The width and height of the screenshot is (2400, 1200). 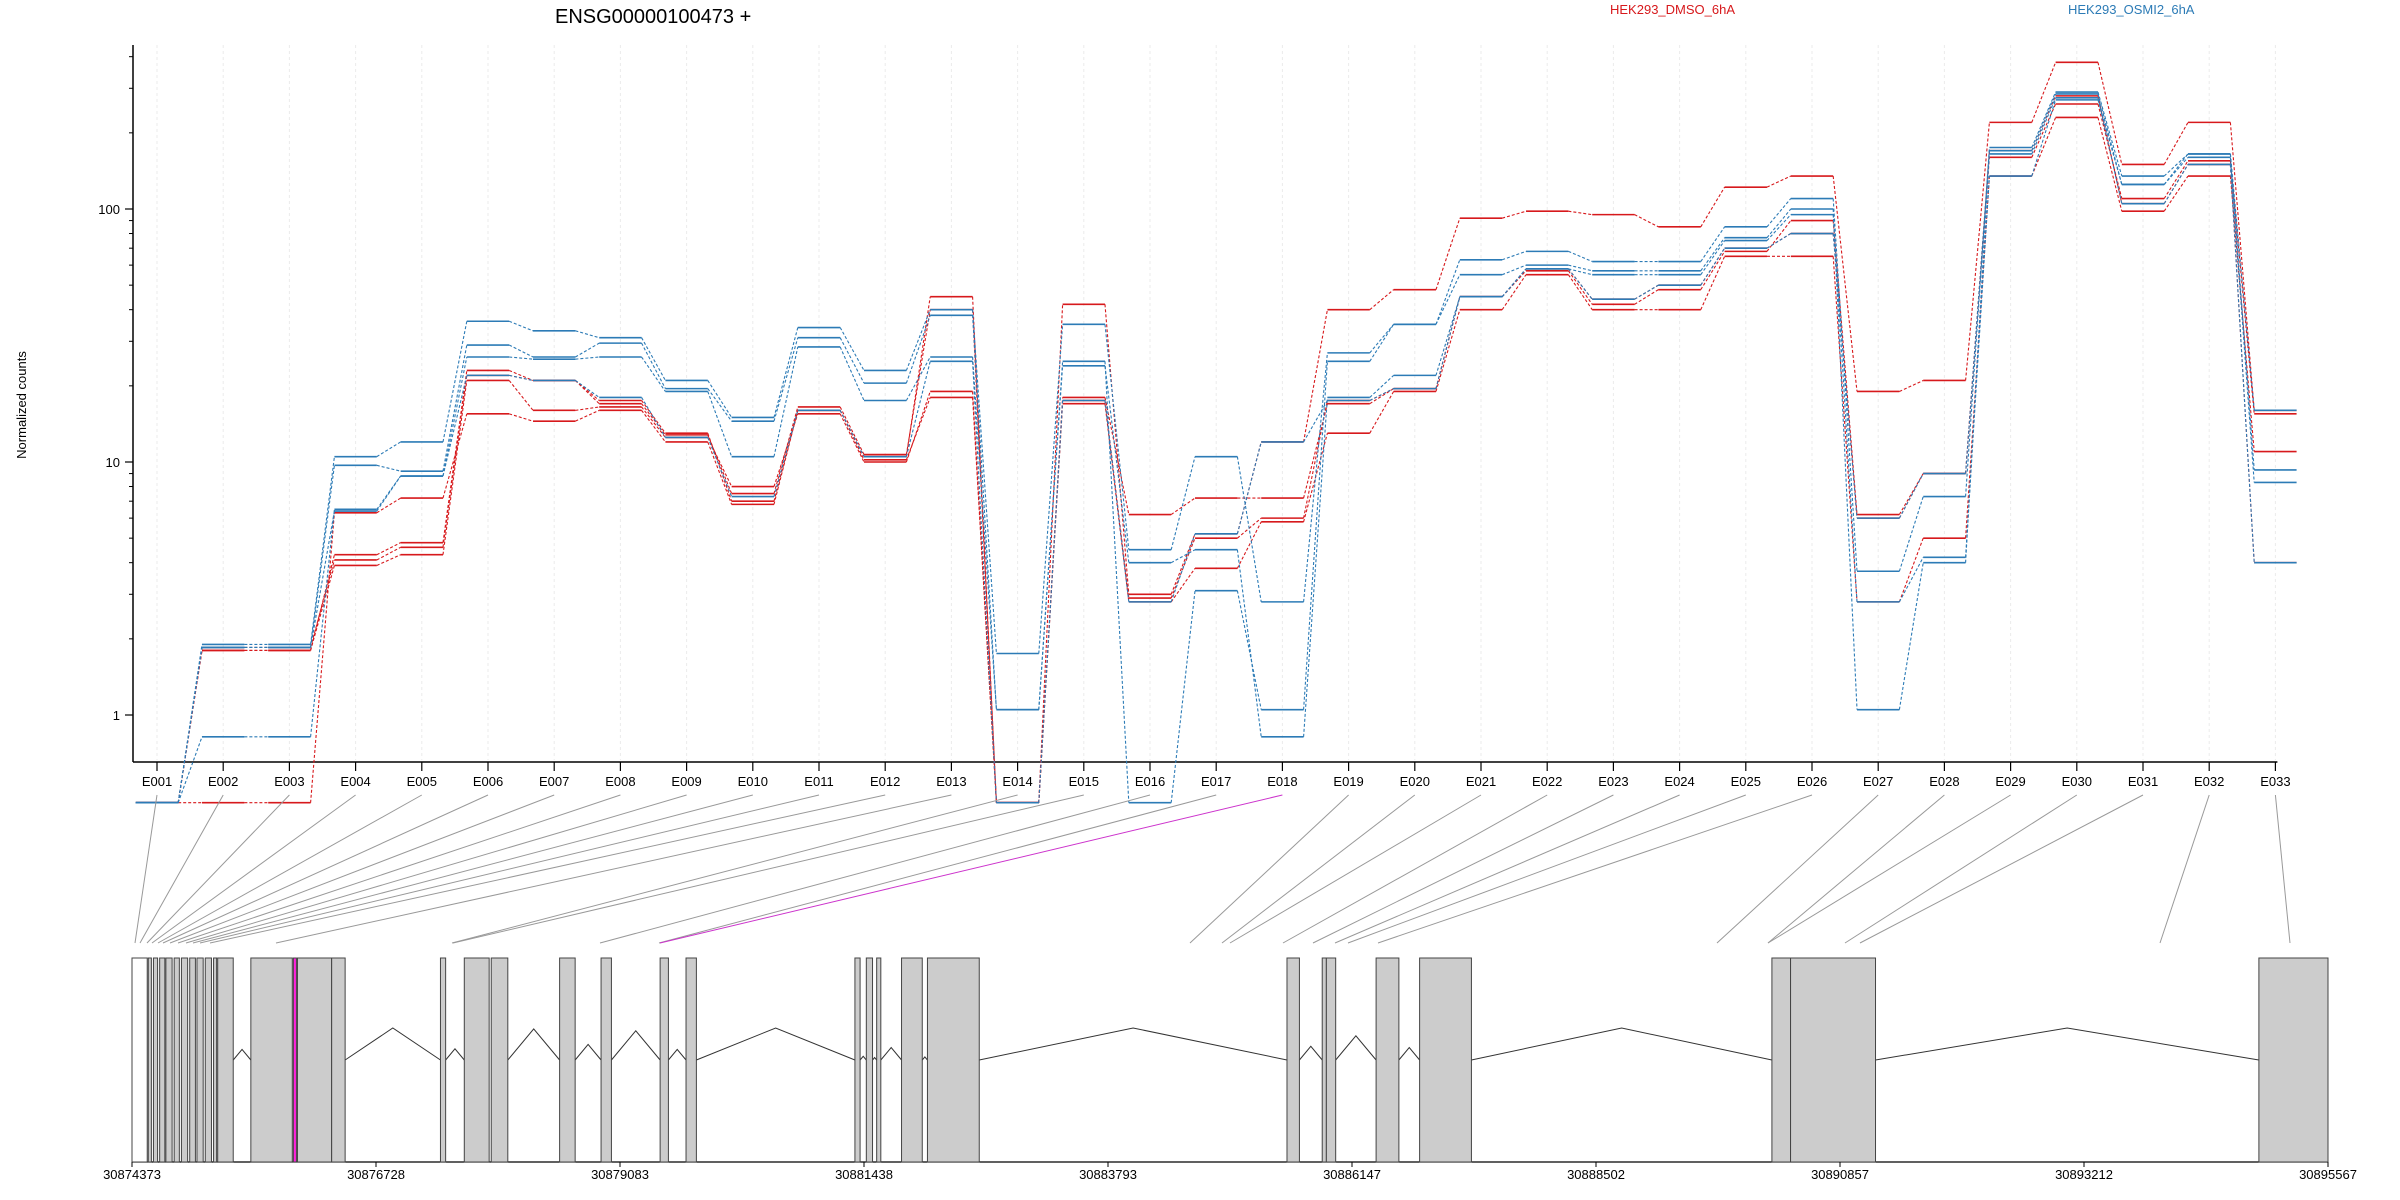 What do you see at coordinates (818, 781) in the screenshot?
I see `x-tick-label: E011` at bounding box center [818, 781].